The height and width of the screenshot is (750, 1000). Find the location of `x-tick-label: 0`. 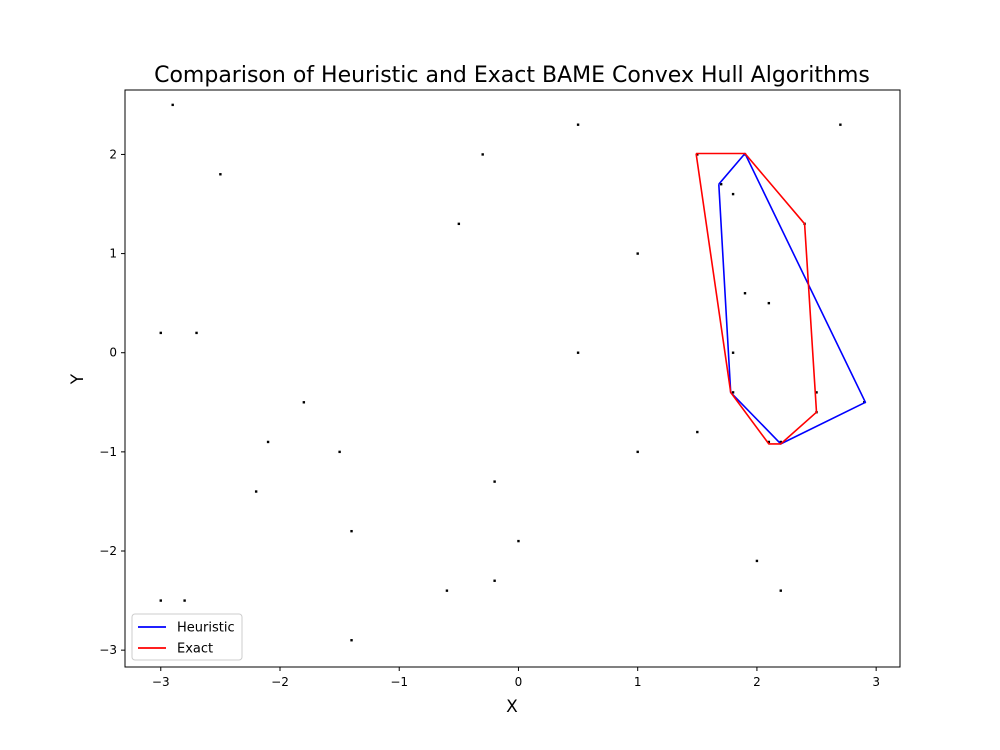

x-tick-label: 0 is located at coordinates (519, 682).